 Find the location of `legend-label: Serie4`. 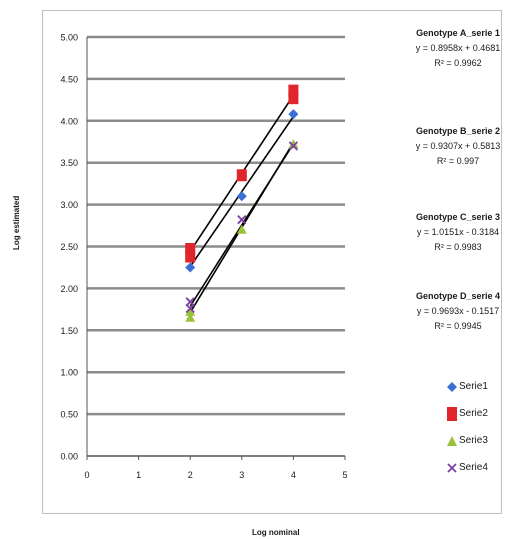

legend-label: Serie4 is located at coordinates (473, 467).